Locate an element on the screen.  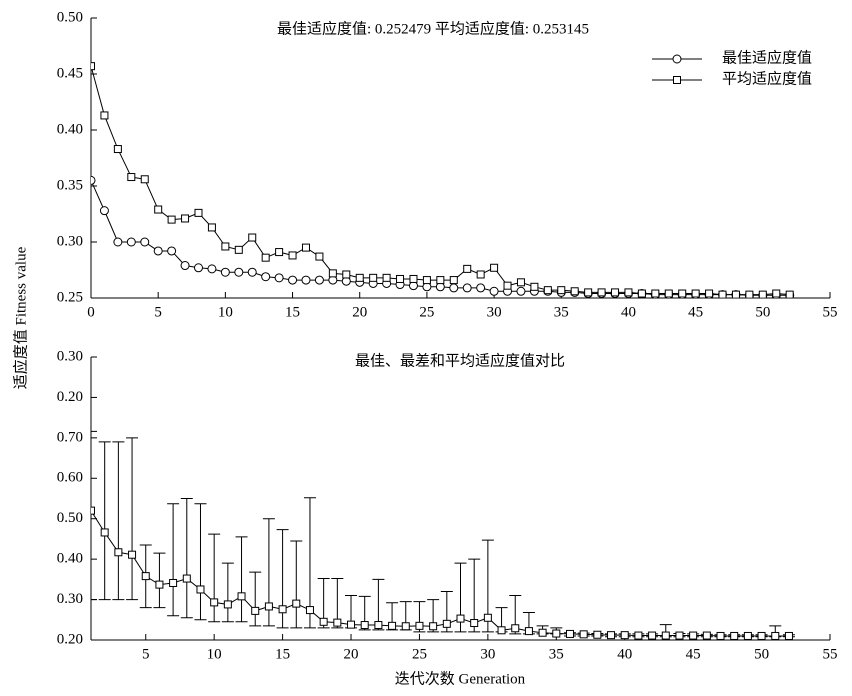
y-tick-label: 0.70 is located at coordinates (70, 437).